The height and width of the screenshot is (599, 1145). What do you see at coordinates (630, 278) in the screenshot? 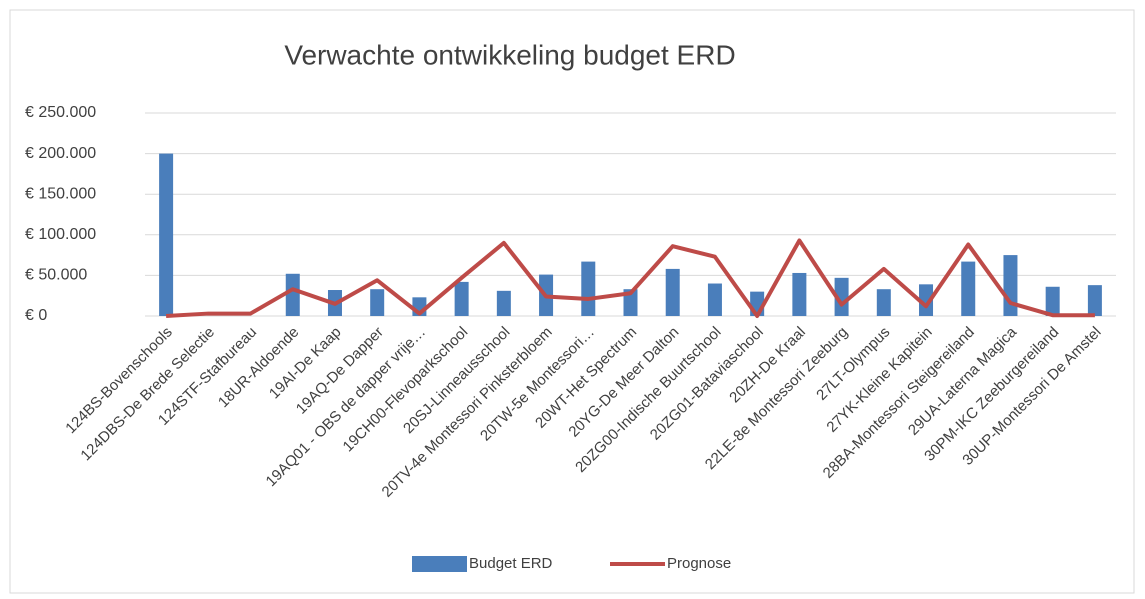
I see `line` at bounding box center [630, 278].